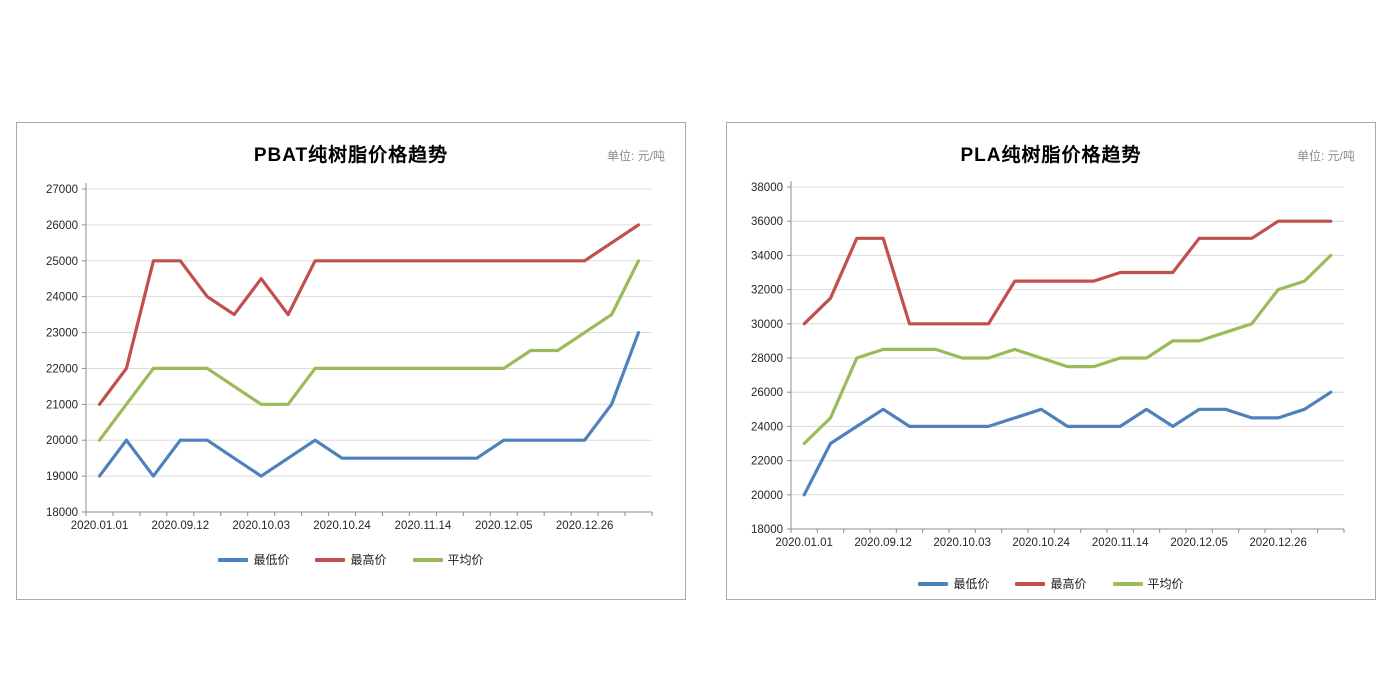  Describe the element at coordinates (62, 262) in the screenshot. I see `y-tick-label: 25000` at that location.